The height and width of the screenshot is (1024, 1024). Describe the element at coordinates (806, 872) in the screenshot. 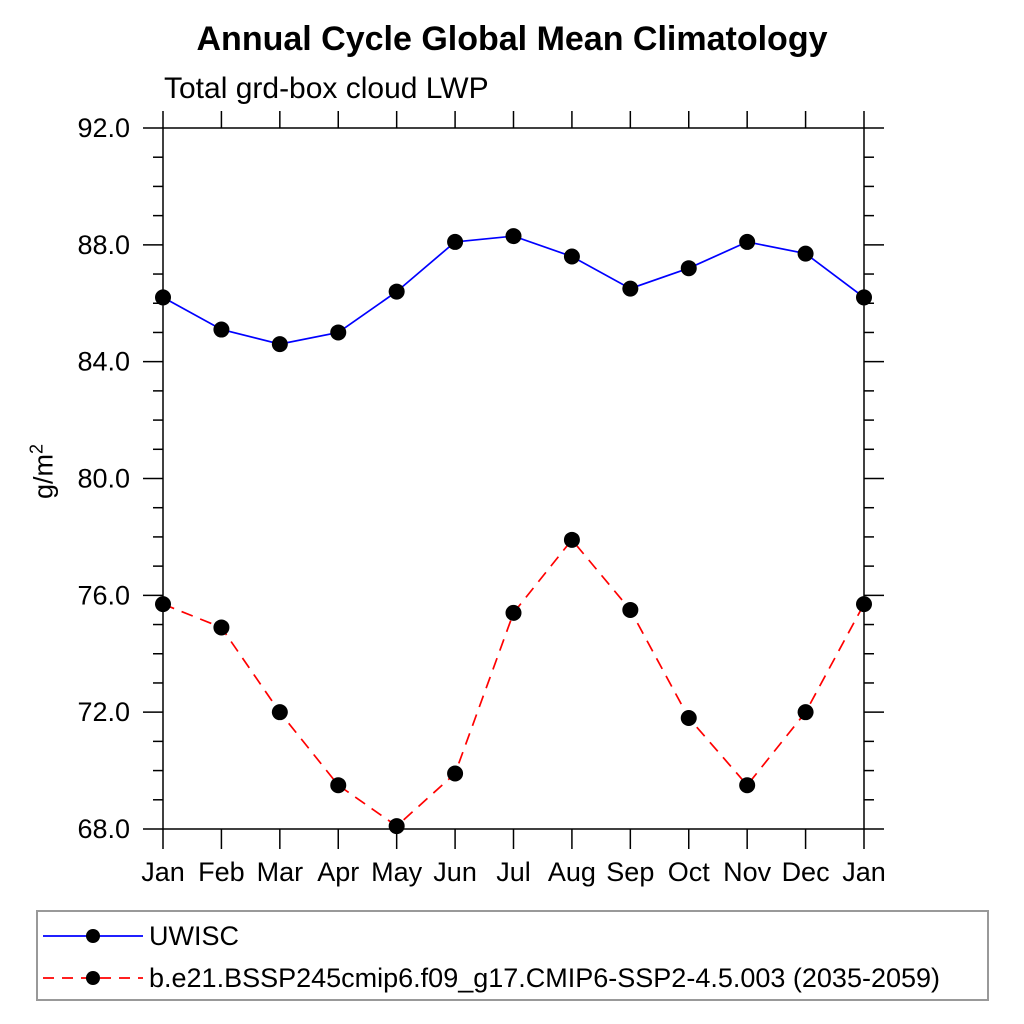

I see `x-axis-tick-label: Dec` at that location.